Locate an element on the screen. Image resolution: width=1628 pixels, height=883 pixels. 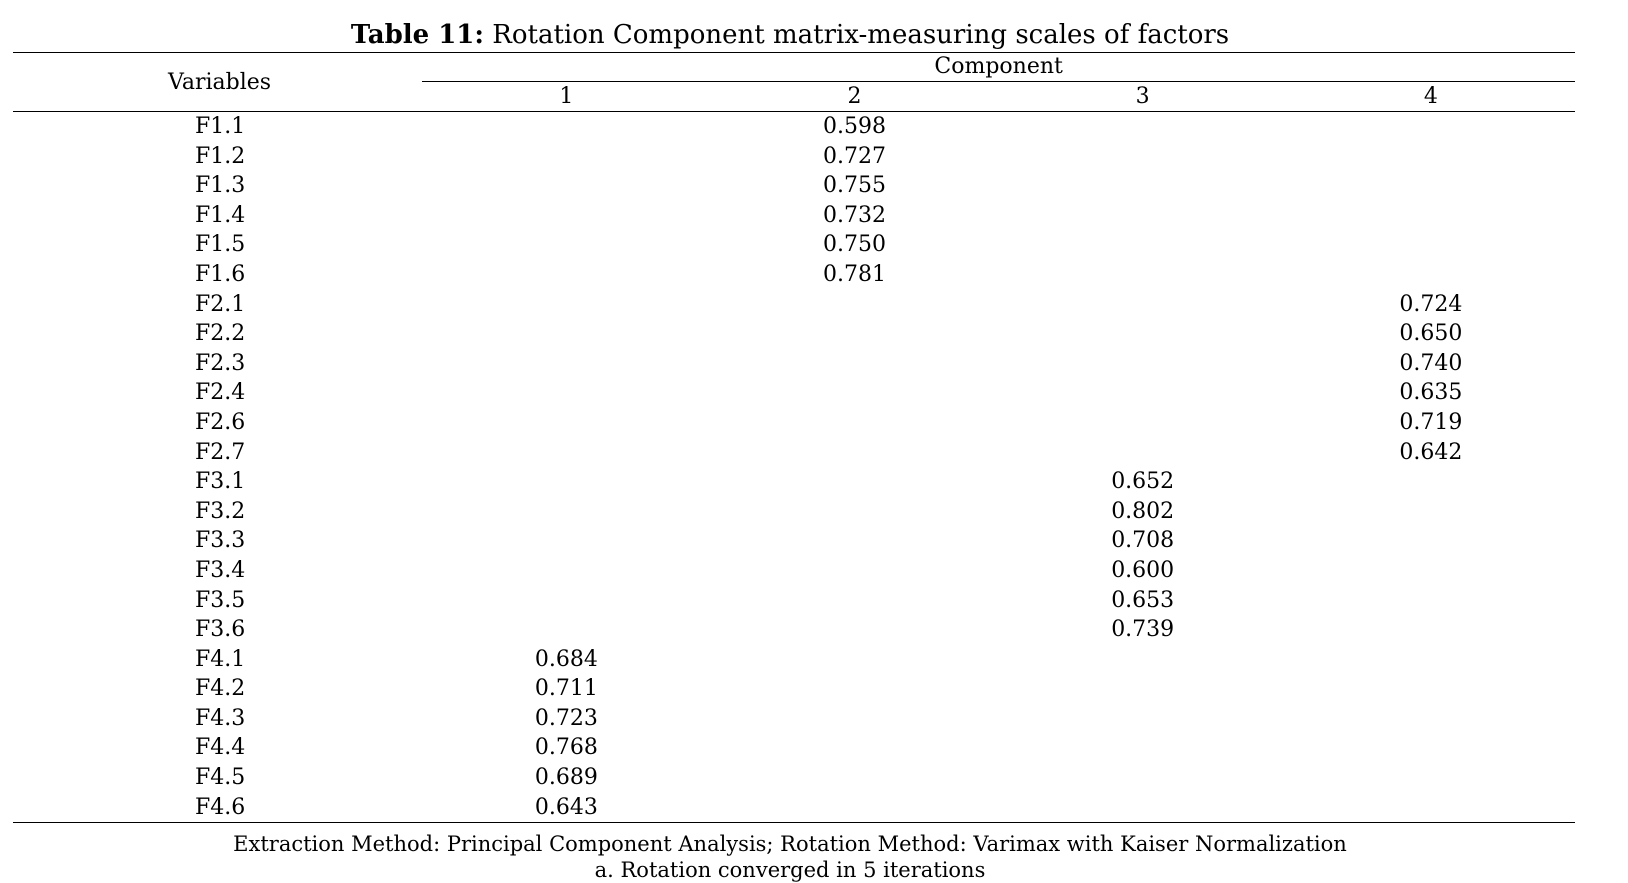
table-row: F1.6 0.781 is located at coordinates (794, 275).